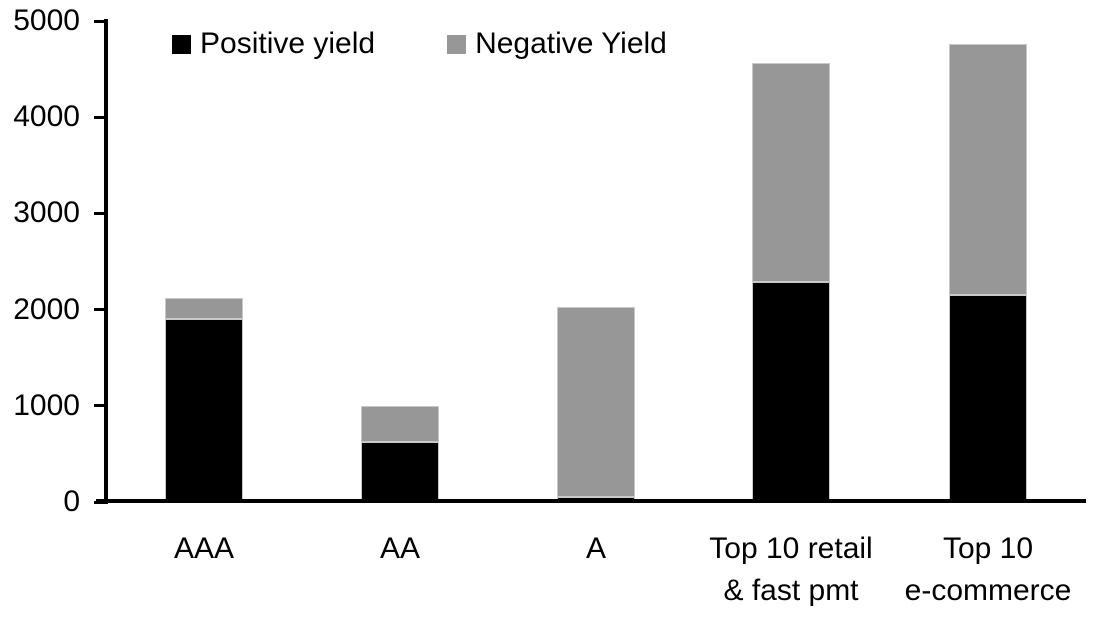 The image size is (1102, 618). What do you see at coordinates (46, 405) in the screenshot?
I see `y-axis-tick-label-1000: 1000` at bounding box center [46, 405].